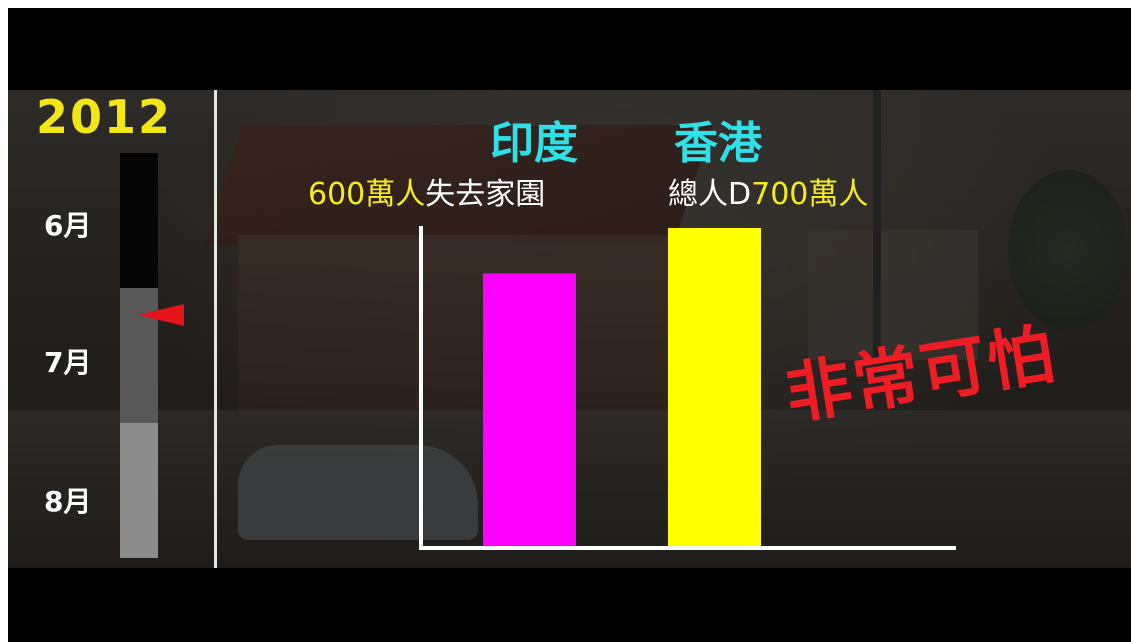  I want to click on year-label: 2012, so click(104, 117).